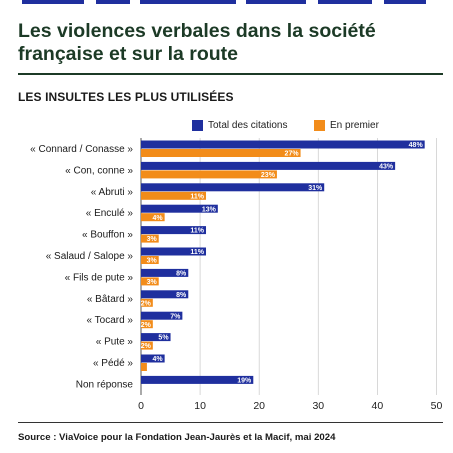 The height and width of the screenshot is (453, 453). I want to click on category-label: « Fils de pute », so click(99, 277).